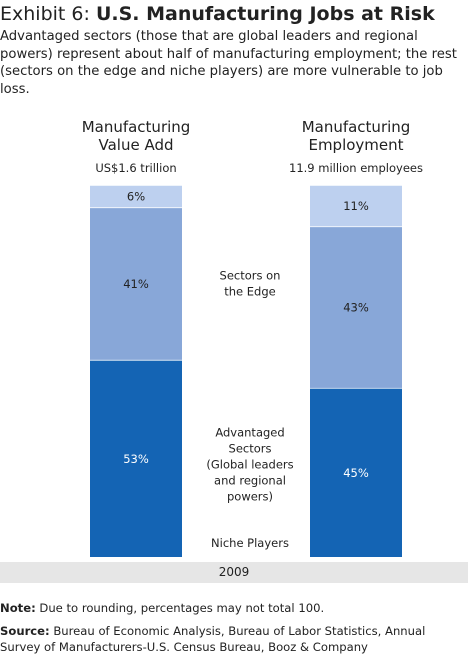  What do you see at coordinates (250, 480) in the screenshot?
I see `series-label: and regional` at bounding box center [250, 480].